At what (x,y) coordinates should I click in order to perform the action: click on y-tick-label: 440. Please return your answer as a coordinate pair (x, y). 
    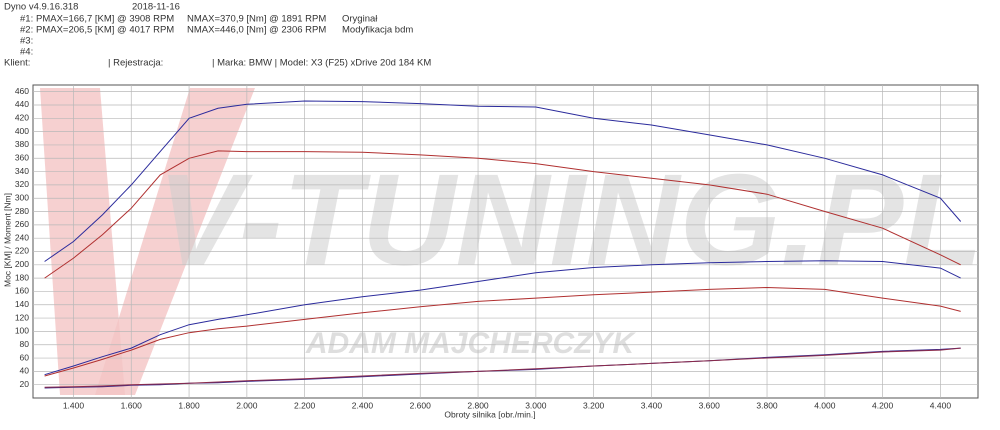
    Looking at the image, I should click on (22, 104).